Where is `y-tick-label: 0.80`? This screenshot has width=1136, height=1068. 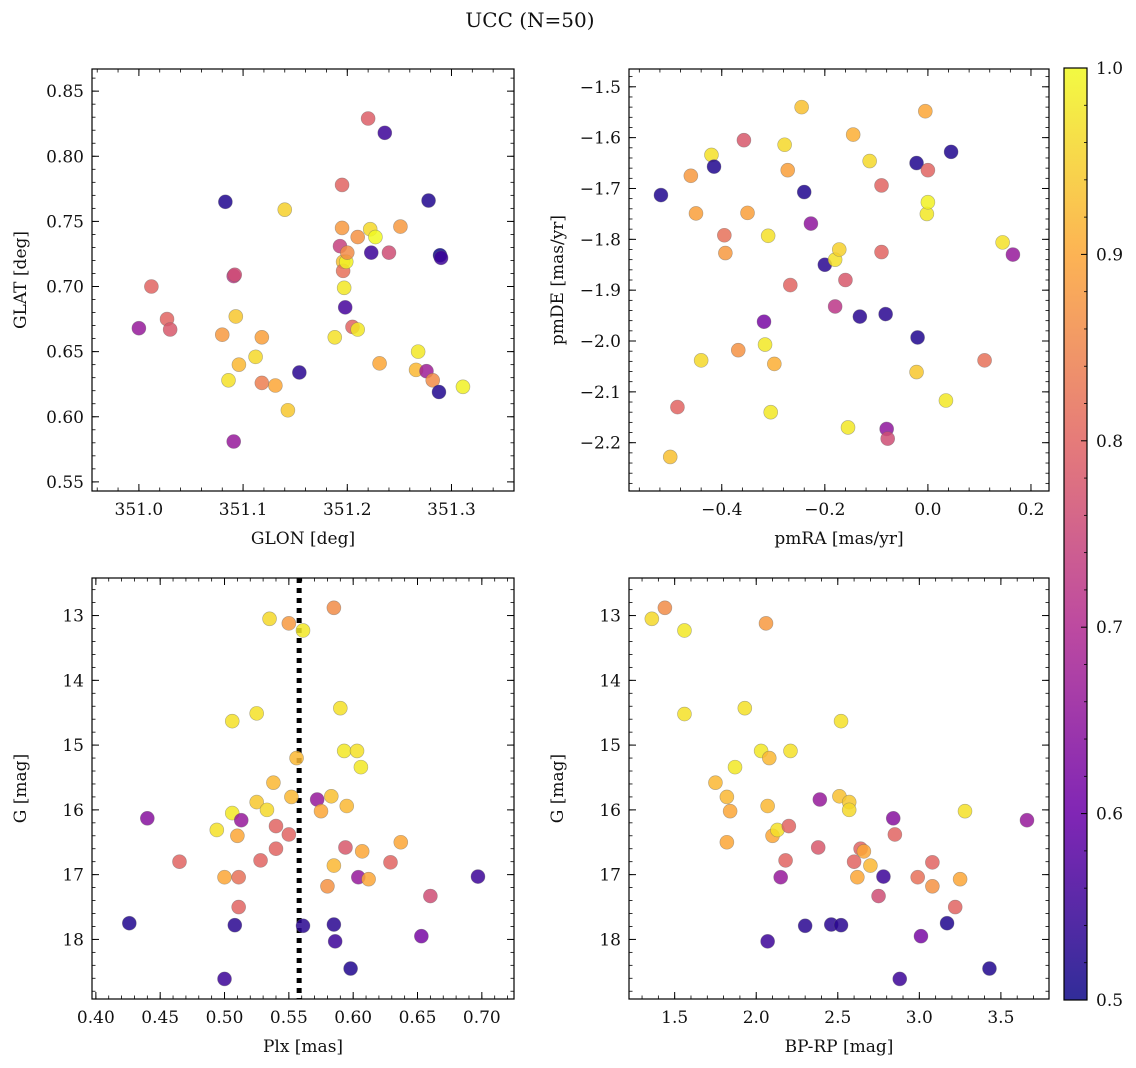
y-tick-label: 0.80 is located at coordinates (65, 157).